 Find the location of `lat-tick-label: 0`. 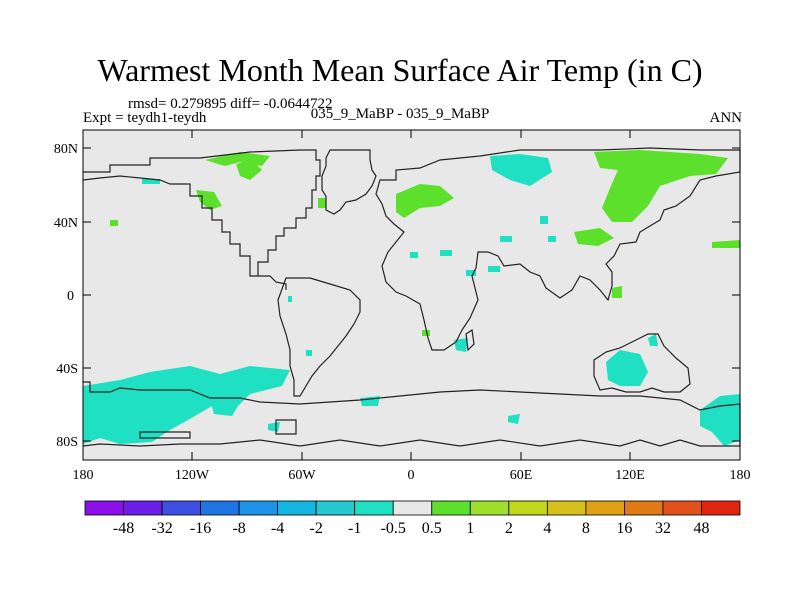

lat-tick-label: 0 is located at coordinates (70, 296).